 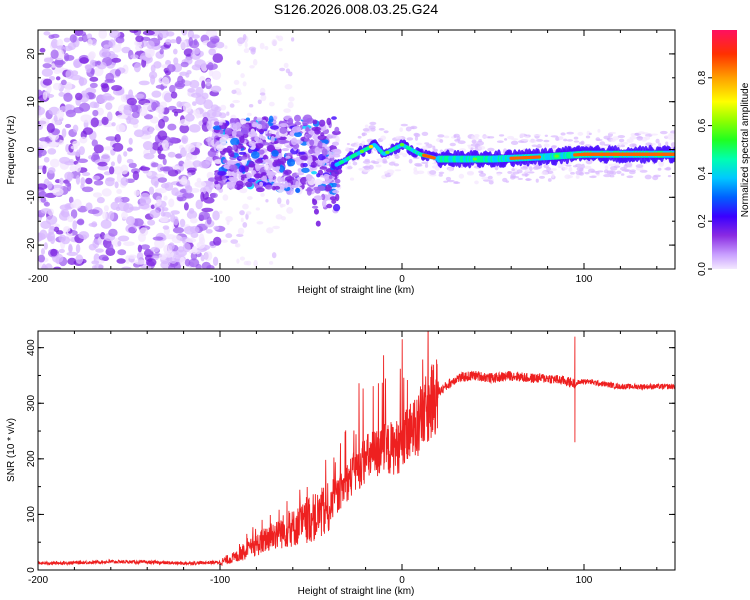 I want to click on spectrogram-y-axis-label: Frequency (Hz), so click(x=11, y=150).